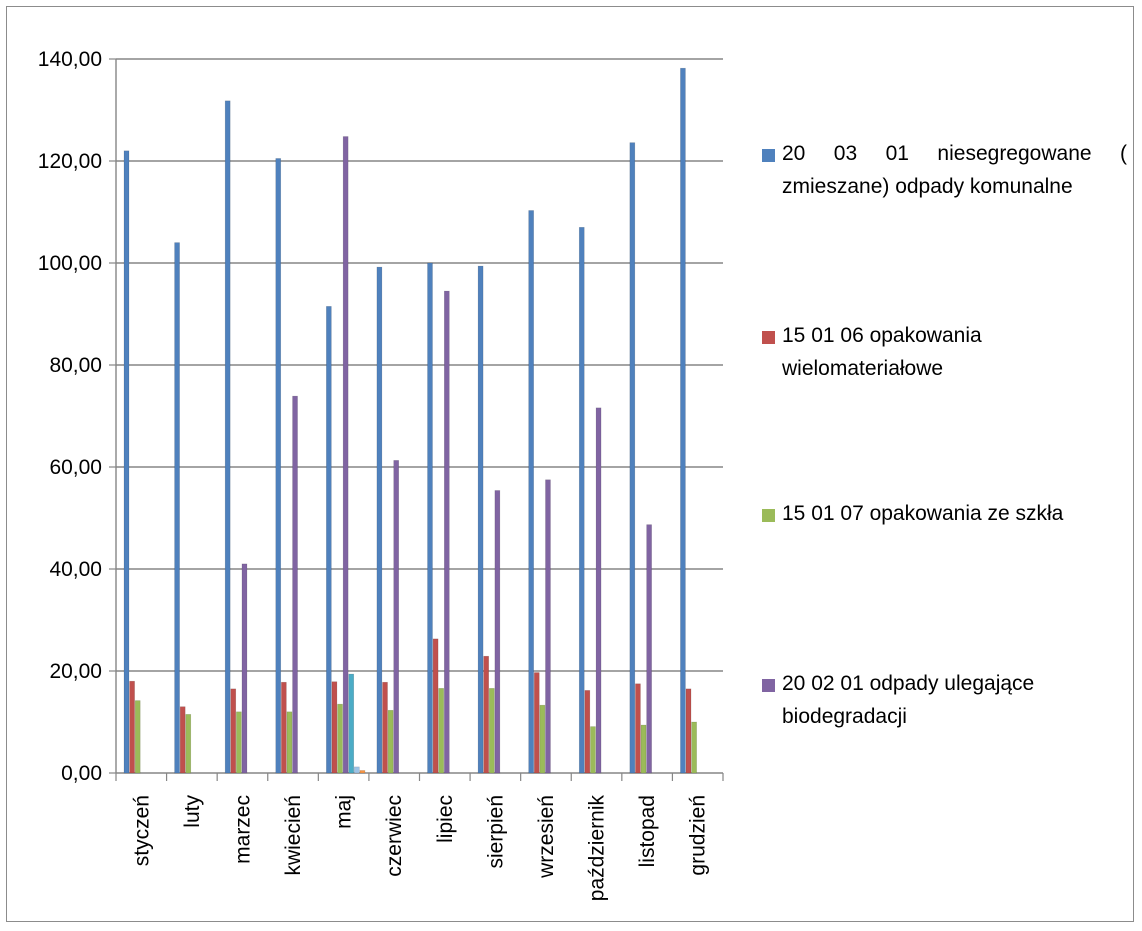  I want to click on bar-wrzesień-series-3, so click(548, 626).